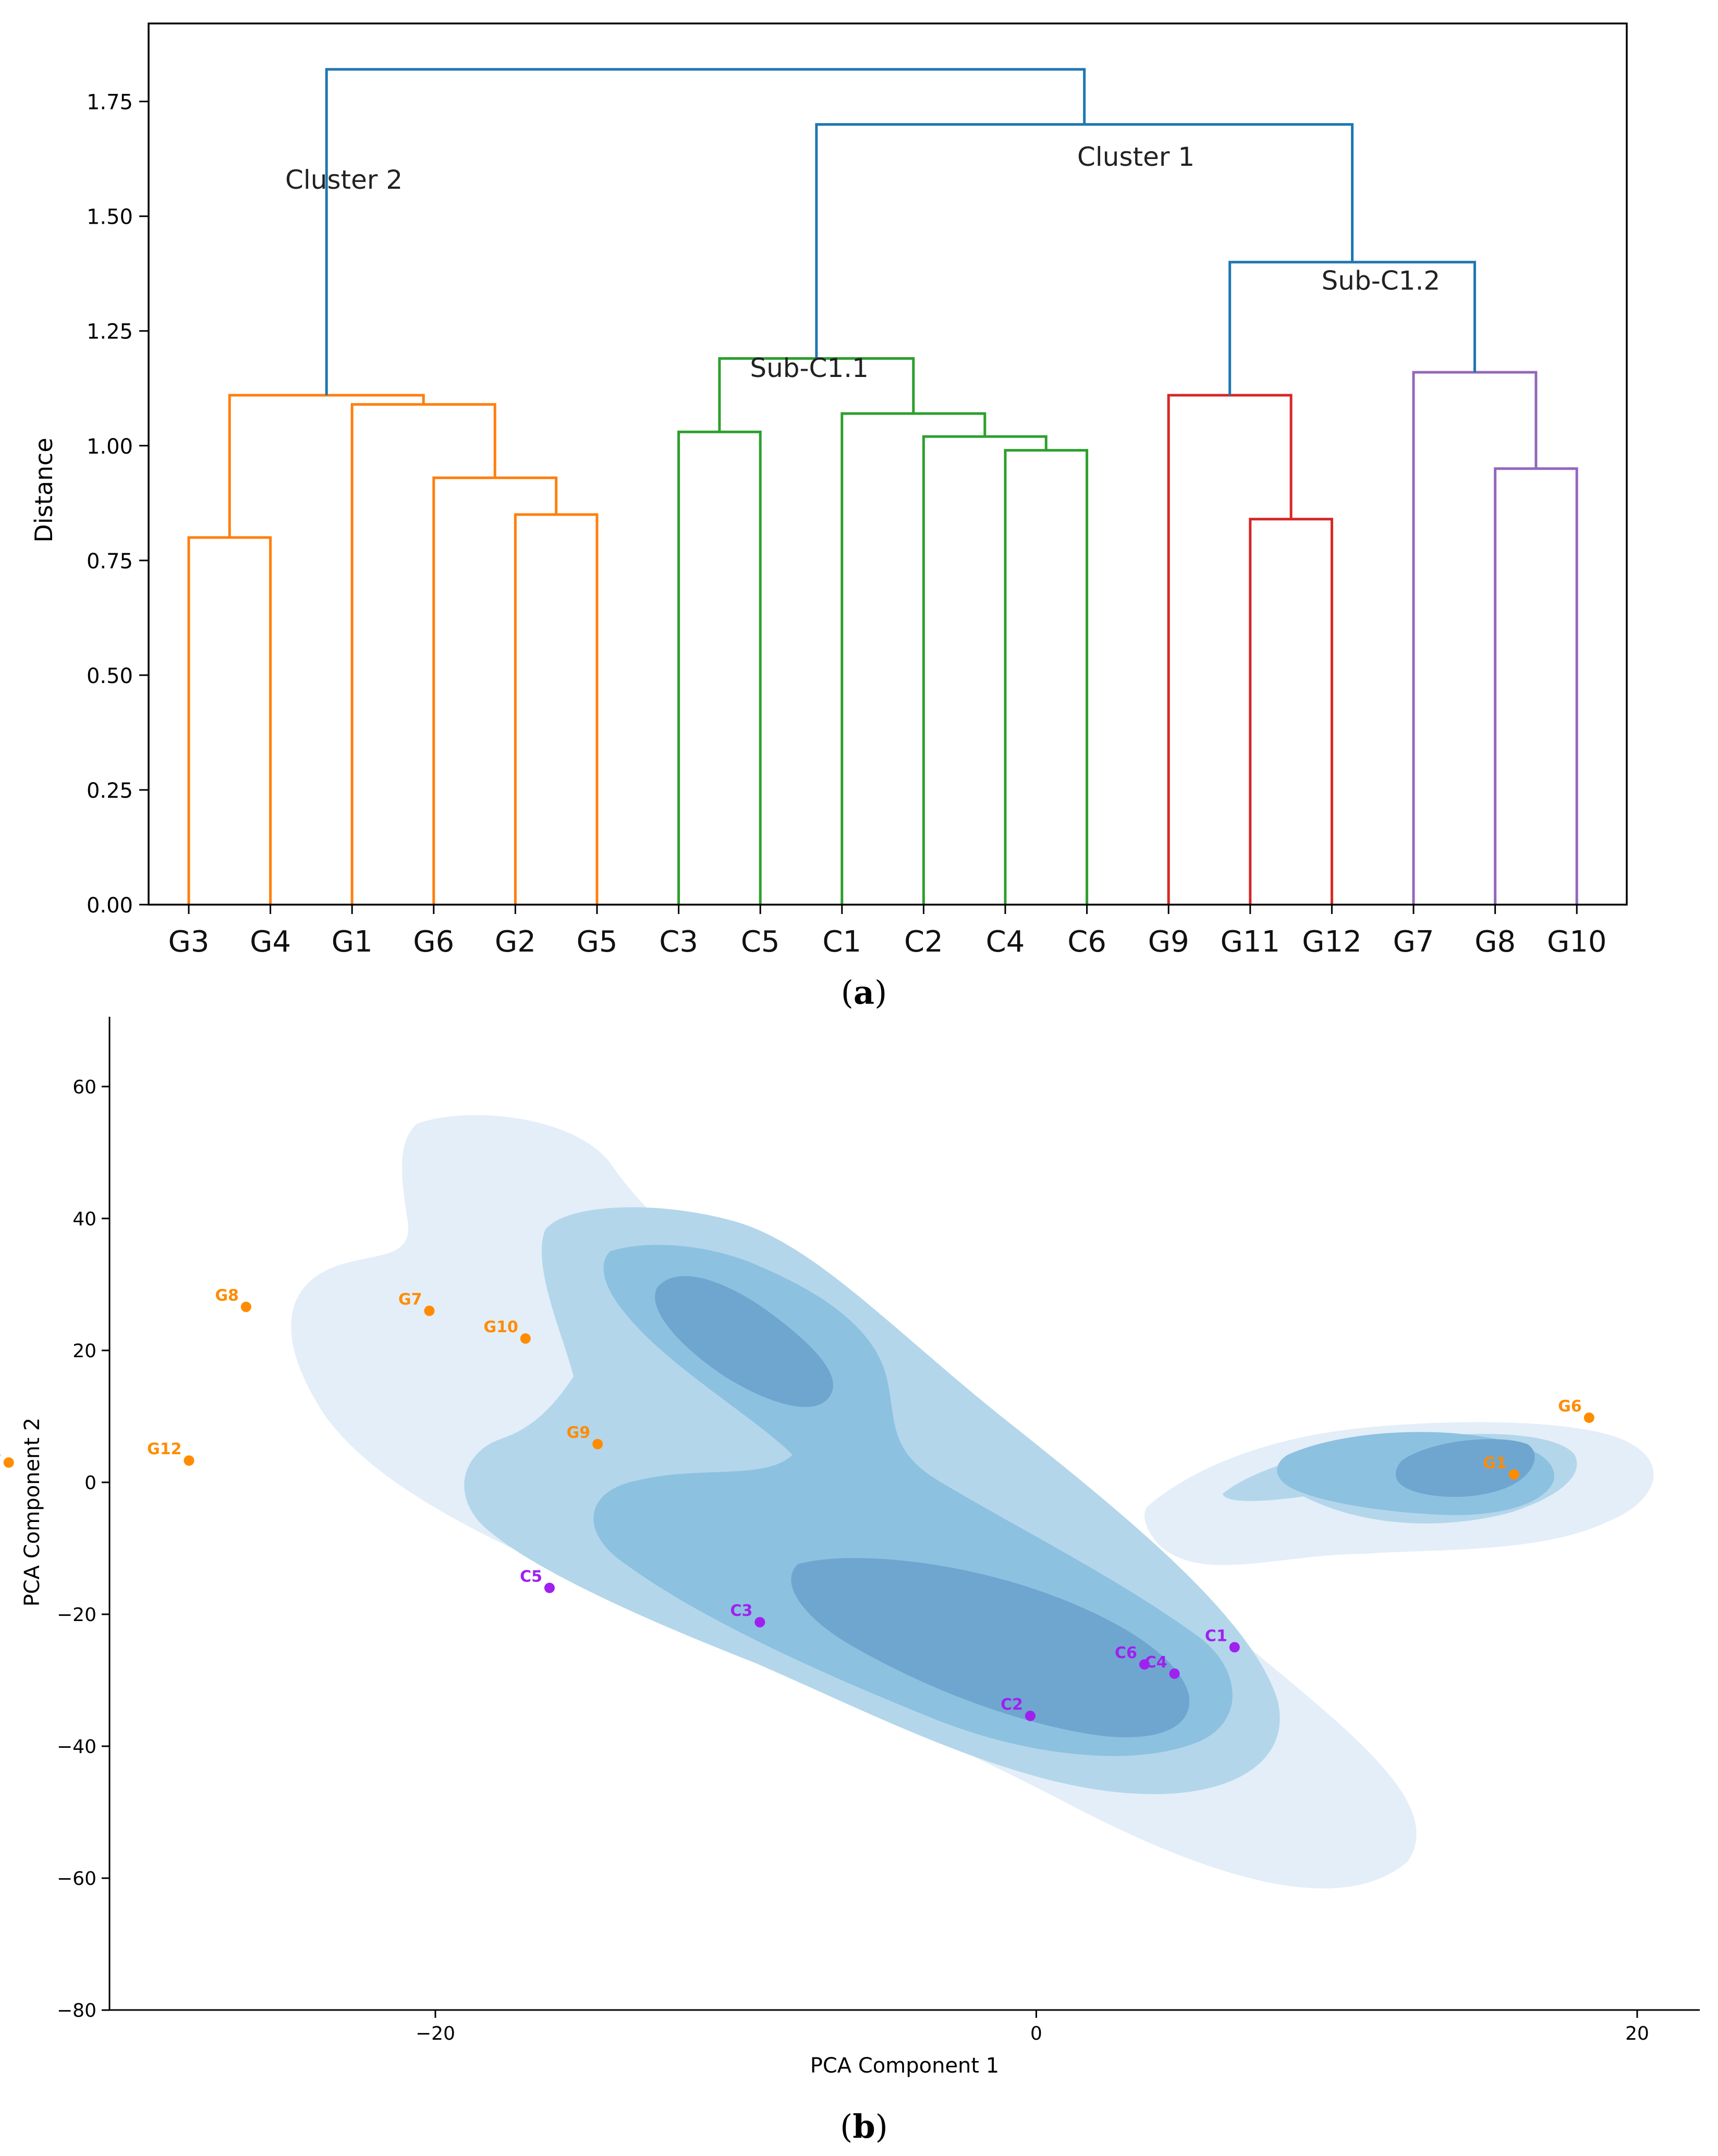 The image size is (1718, 2156). Describe the element at coordinates (1250, 942) in the screenshot. I see `dendrogram-leaf-label: G11` at that location.